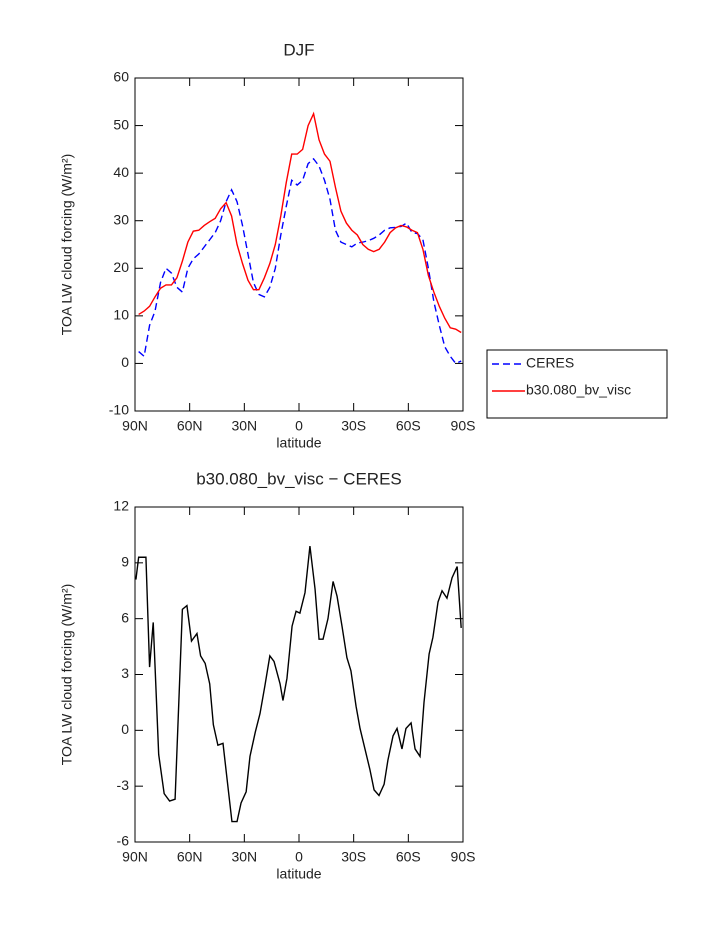  What do you see at coordinates (121, 267) in the screenshot?
I see `y-tick-label: 20` at bounding box center [121, 267].